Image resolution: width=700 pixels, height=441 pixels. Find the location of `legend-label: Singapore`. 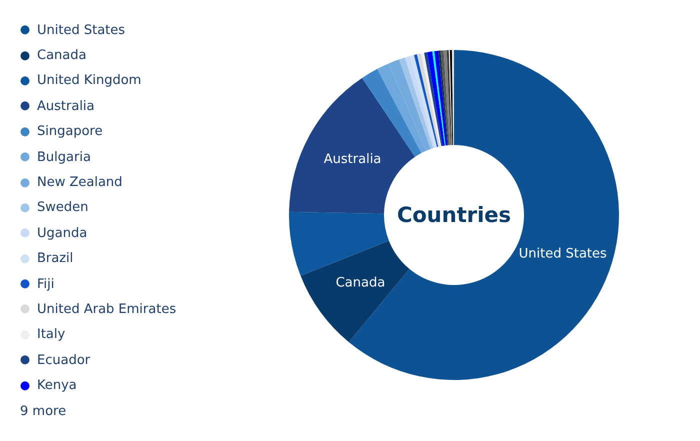

legend-label: Singapore is located at coordinates (70, 132).